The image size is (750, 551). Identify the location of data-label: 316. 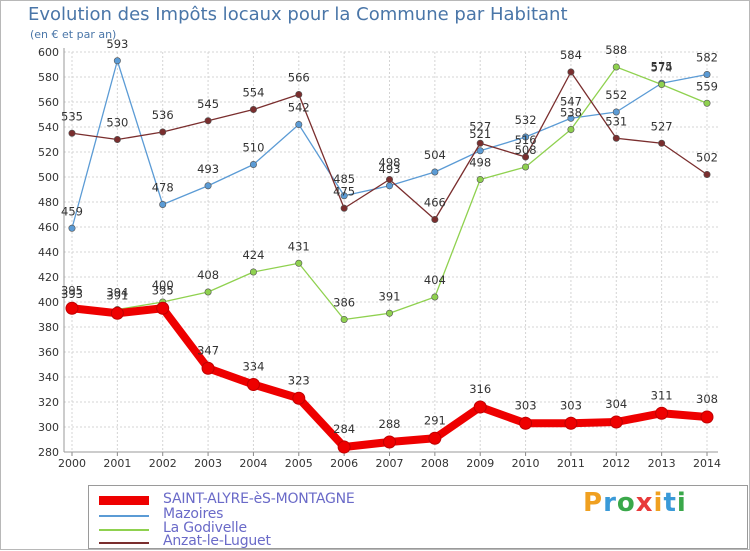
(480, 389).